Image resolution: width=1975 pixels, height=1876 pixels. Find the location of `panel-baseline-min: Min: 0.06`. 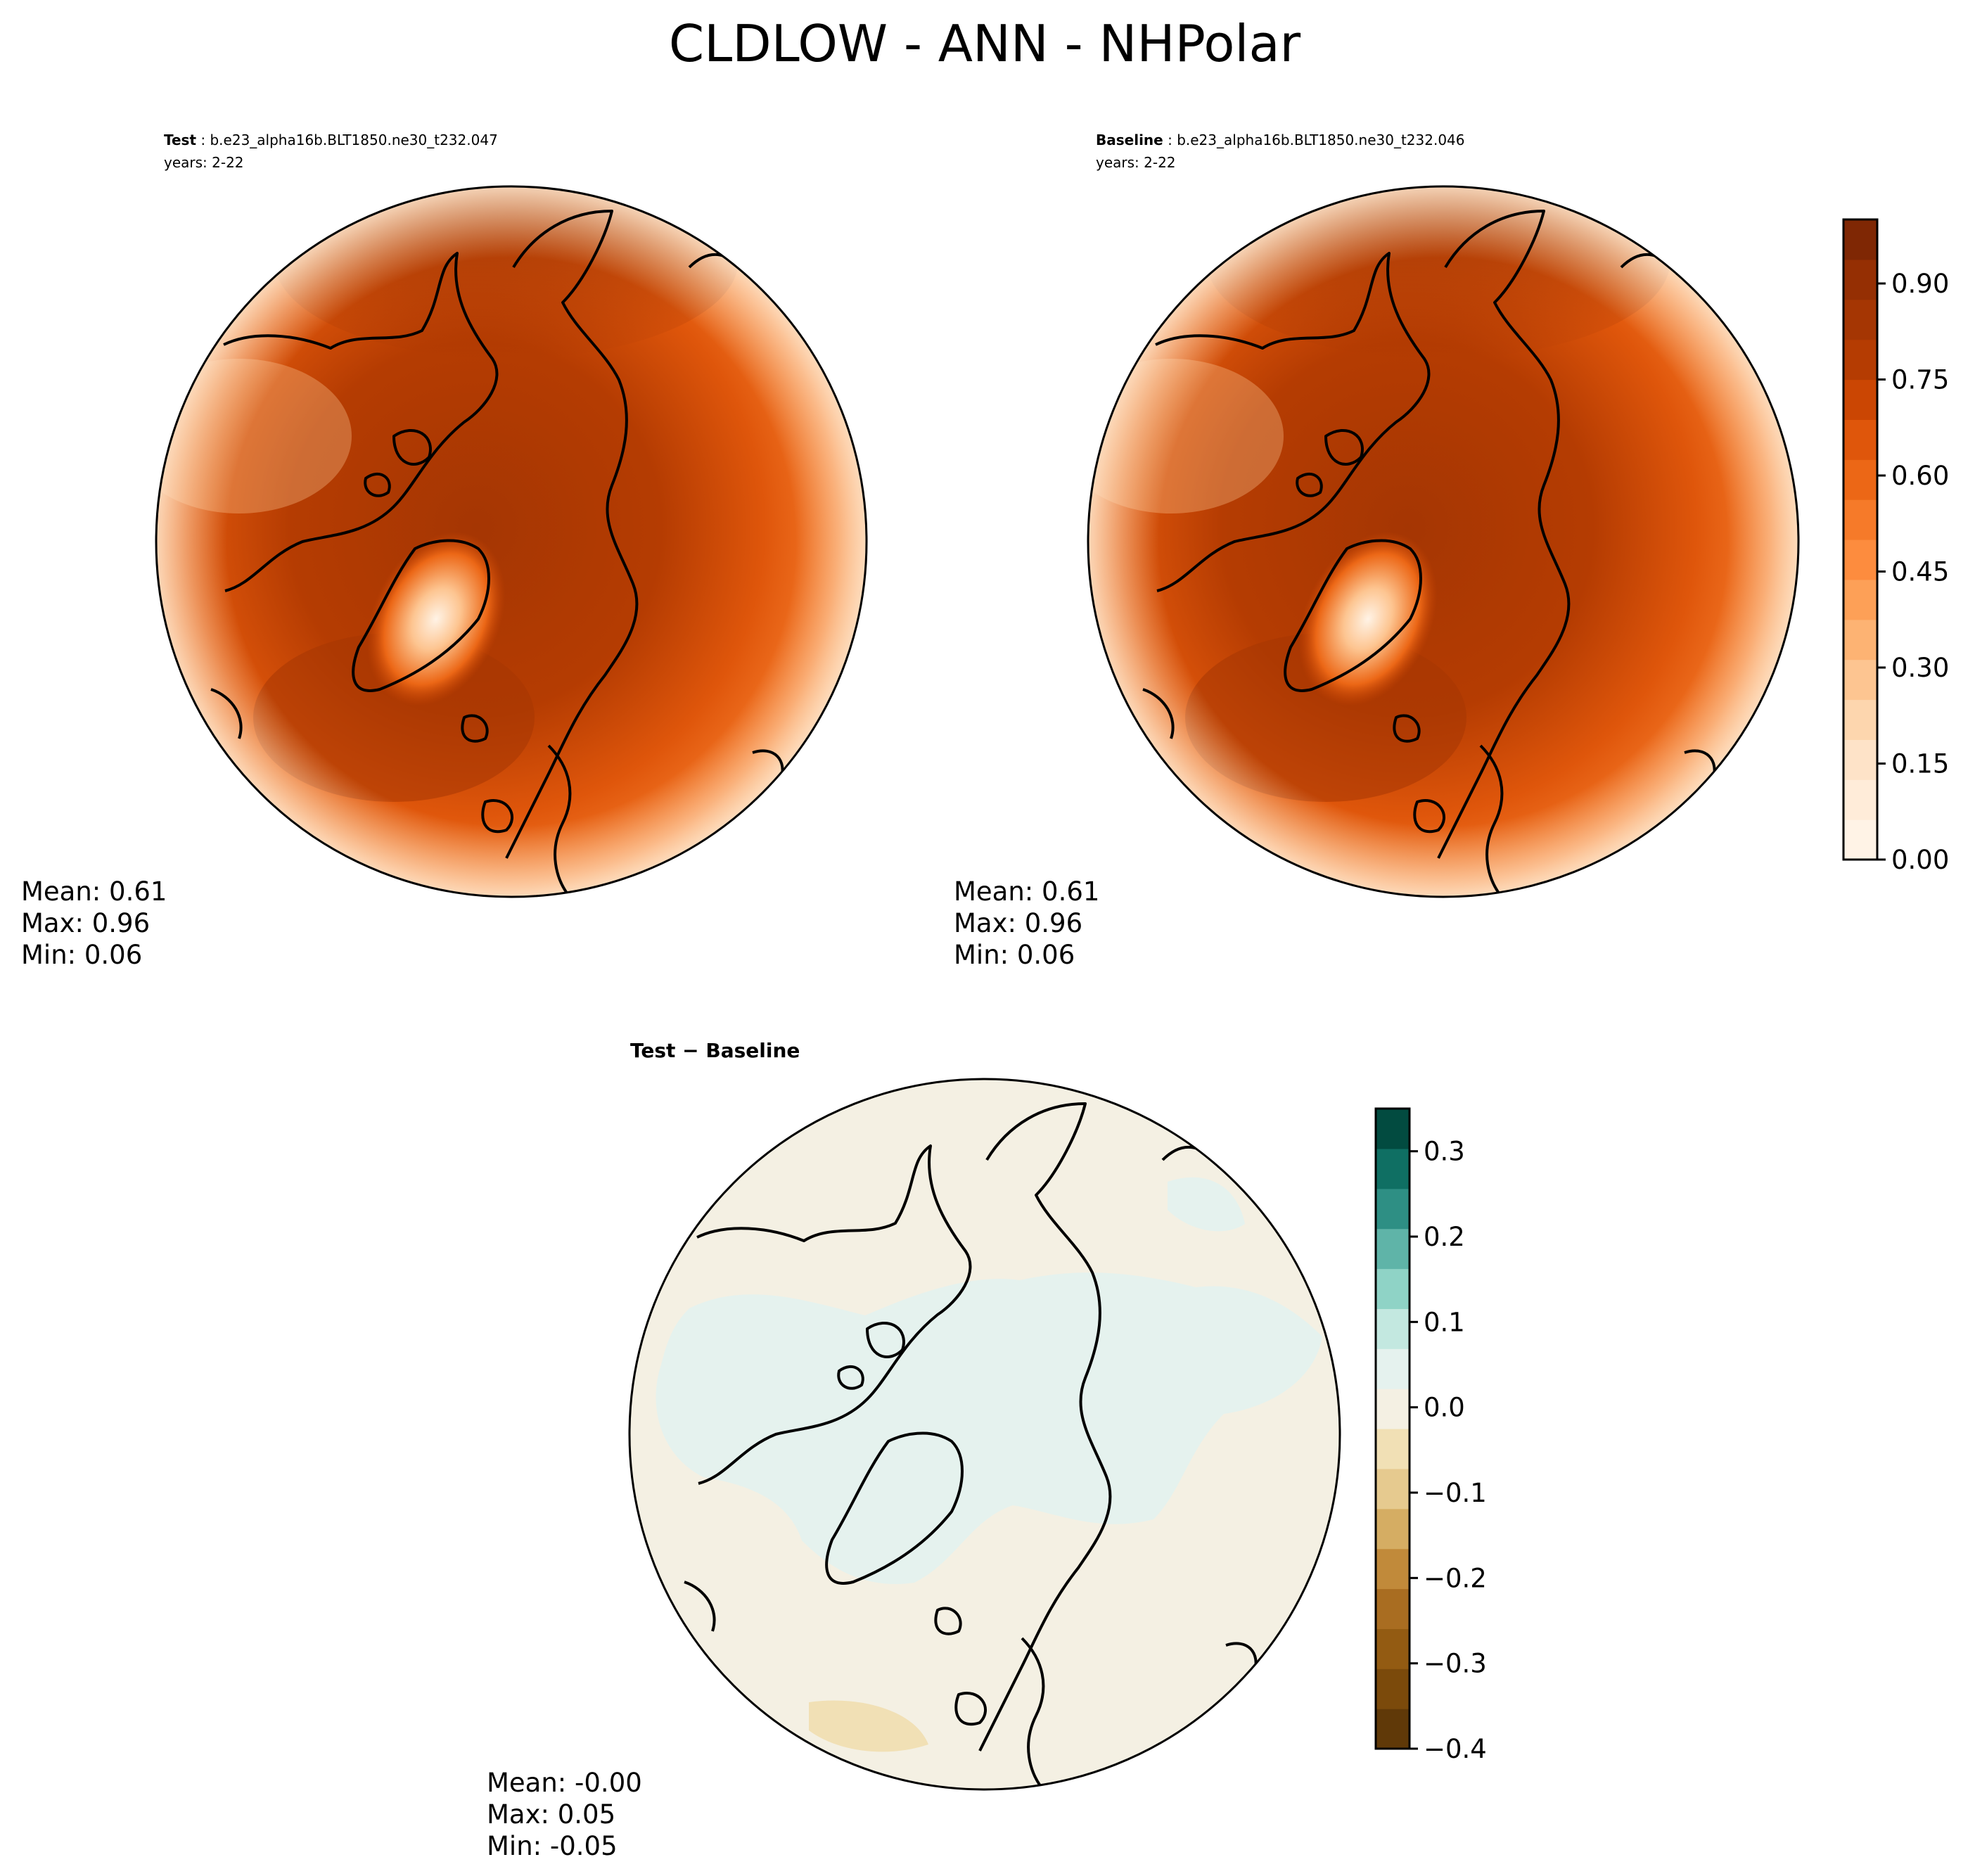

panel-baseline-min: Min: 0.06 is located at coordinates (1014, 955).